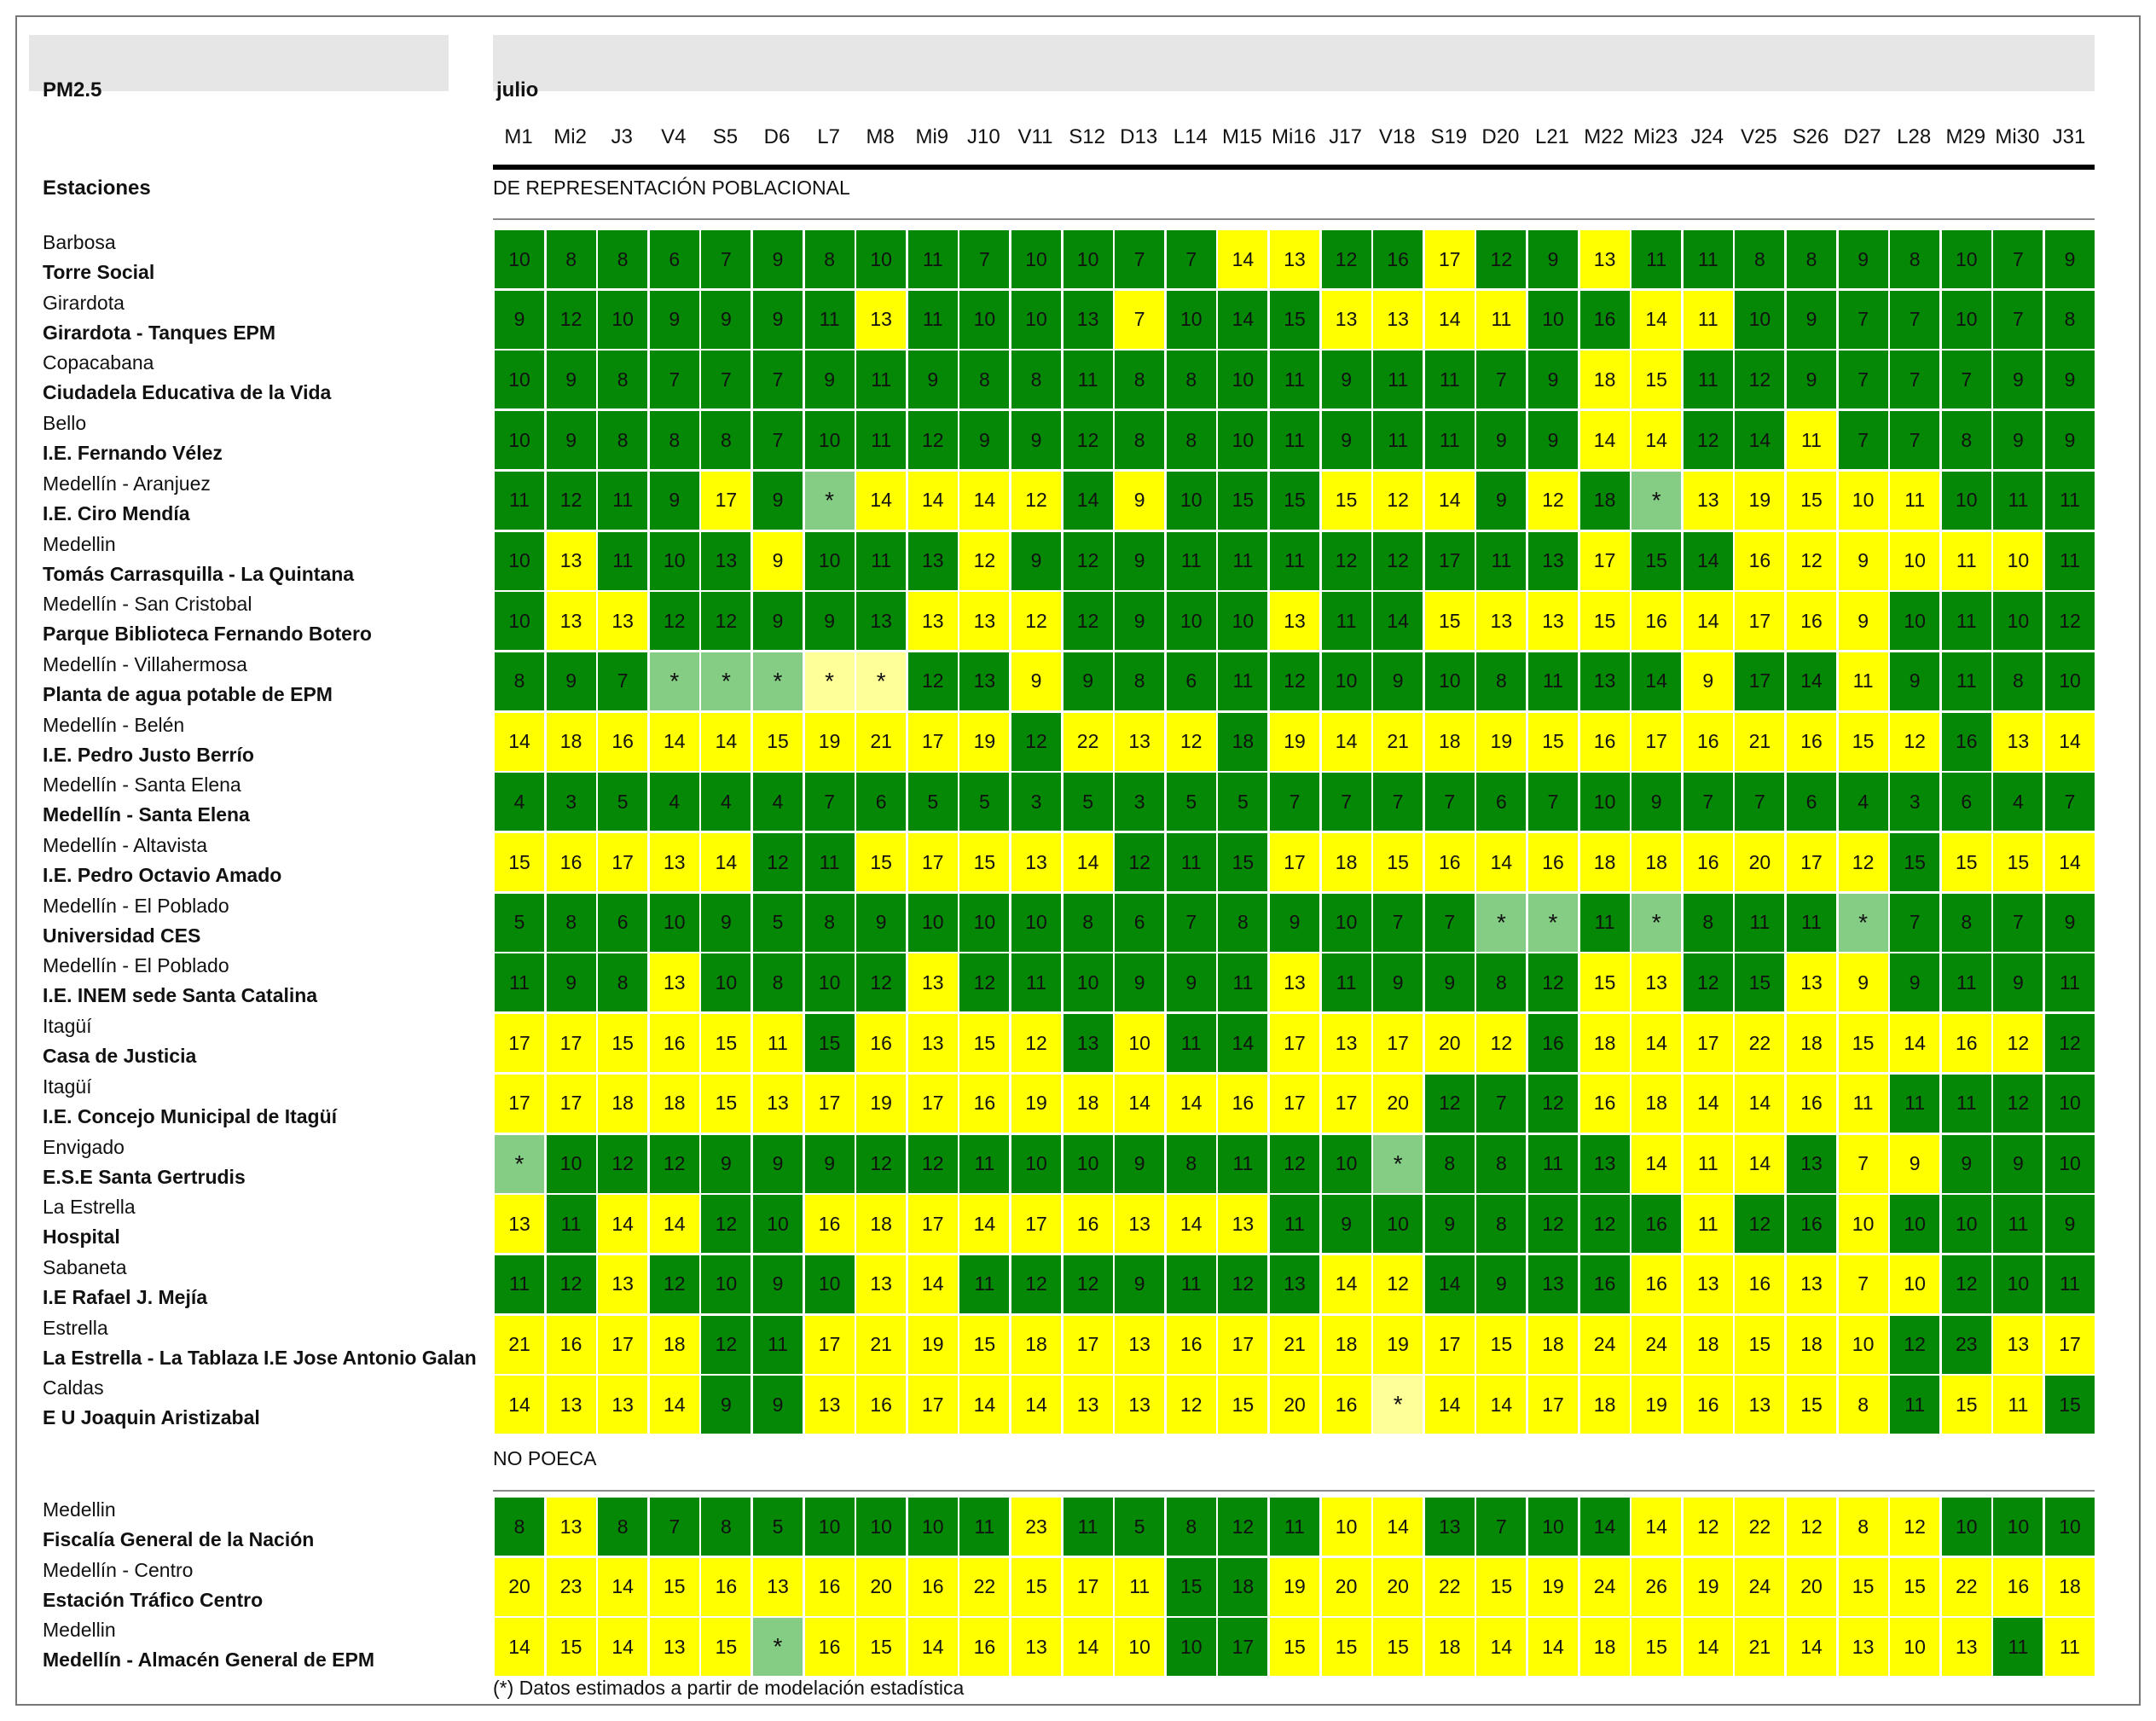 The width and height of the screenshot is (2156, 1721). What do you see at coordinates (98, 362) in the screenshot?
I see `station-city: Copacabana` at bounding box center [98, 362].